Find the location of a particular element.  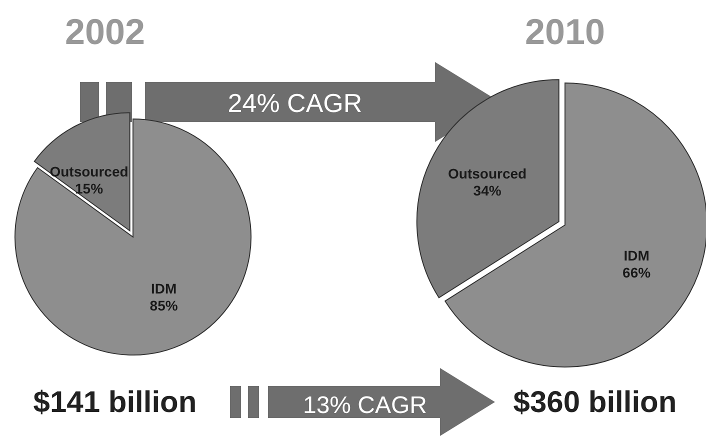

data-label: 34% is located at coordinates (487, 190).